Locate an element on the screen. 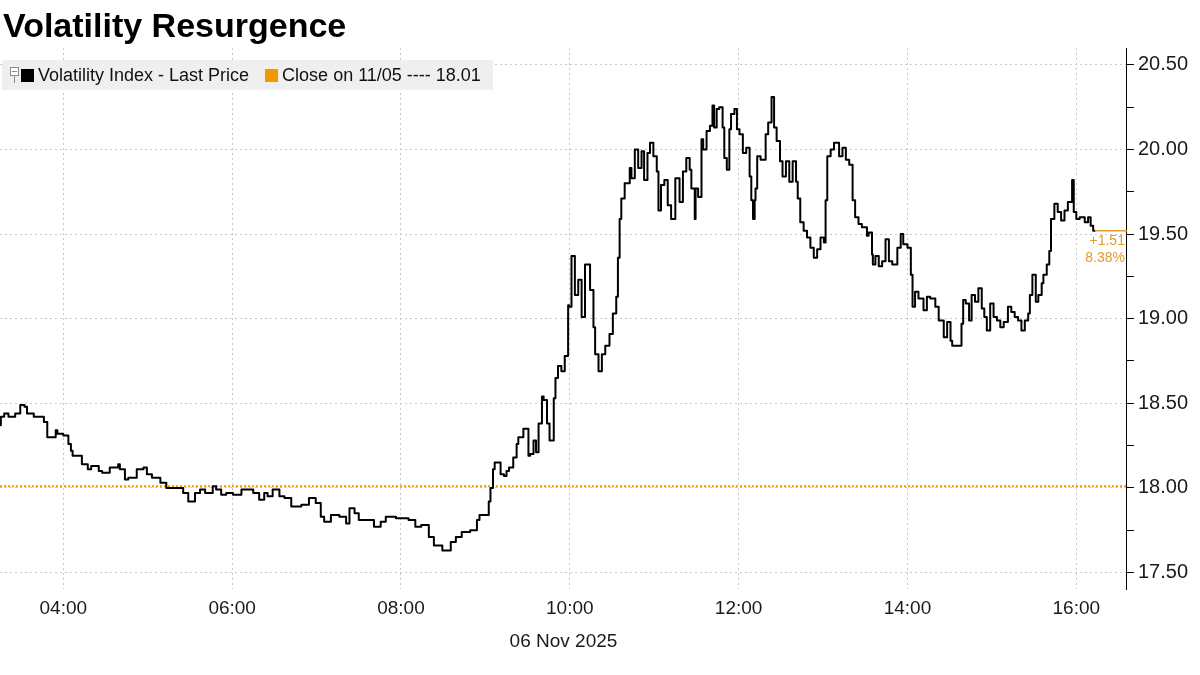  chart-title: Volatility Resurgence is located at coordinates (175, 25).